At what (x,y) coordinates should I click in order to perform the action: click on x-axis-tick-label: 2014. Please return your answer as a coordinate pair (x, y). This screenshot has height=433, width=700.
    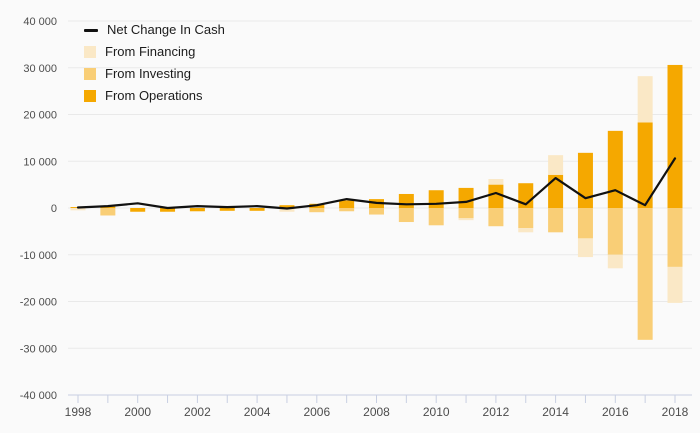
    Looking at the image, I should click on (555, 412).